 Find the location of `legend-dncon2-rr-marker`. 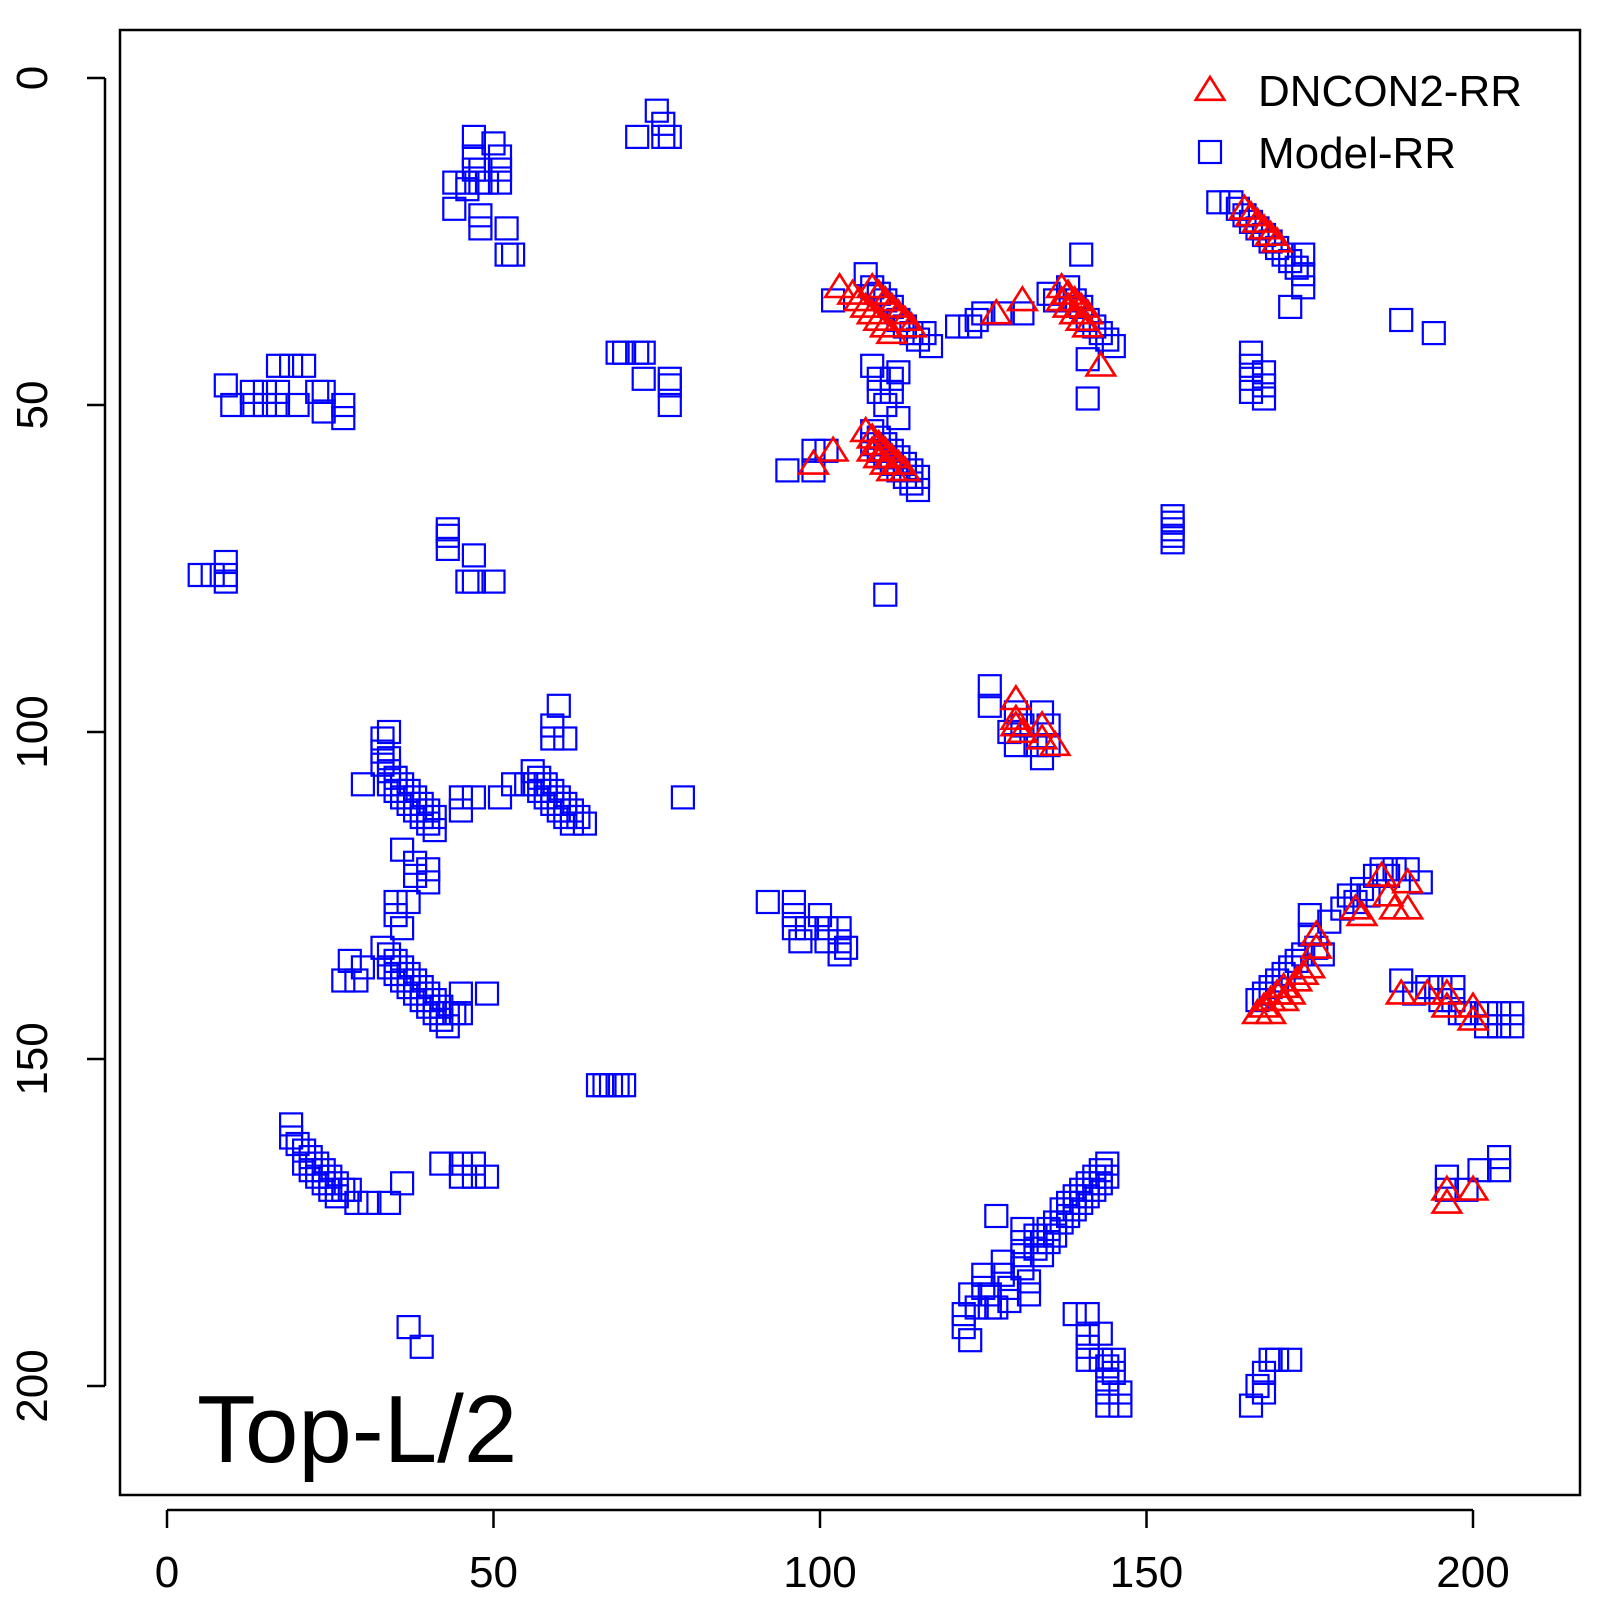

legend-dncon2-rr-marker is located at coordinates (1210, 88).